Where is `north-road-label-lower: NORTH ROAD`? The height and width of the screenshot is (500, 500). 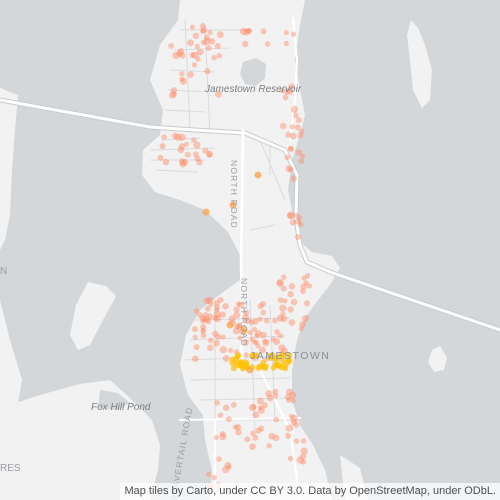 north-road-label-lower: NORTH ROAD is located at coordinates (244, 312).